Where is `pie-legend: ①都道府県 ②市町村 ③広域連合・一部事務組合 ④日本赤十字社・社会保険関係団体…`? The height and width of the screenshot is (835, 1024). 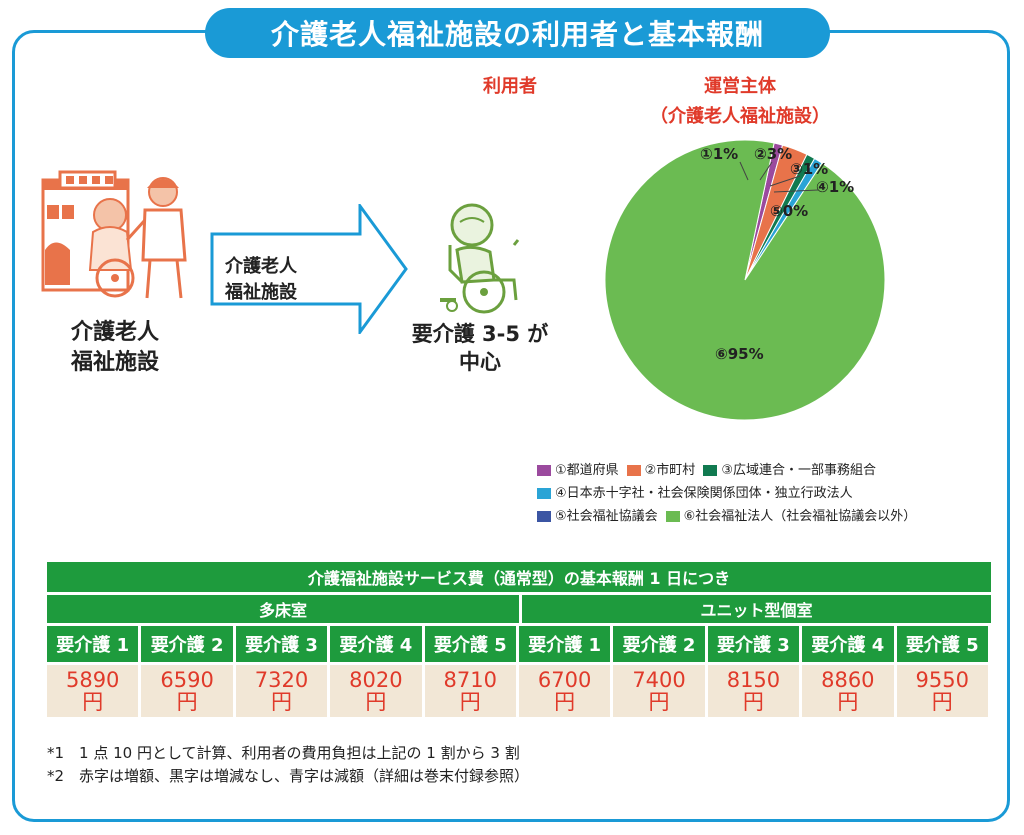
pie-legend: ①都道府県 ②市町村 ③広域連合・一部事務組合 ④日本赤十字社・社会保険関係団体… is located at coordinates (730, 493).